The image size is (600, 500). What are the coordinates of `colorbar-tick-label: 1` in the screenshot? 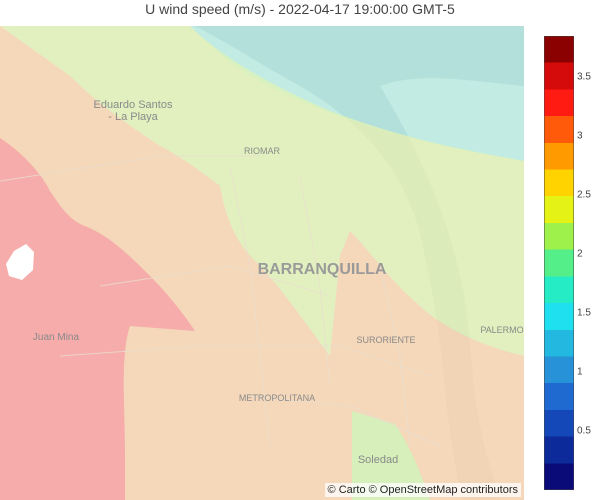 It's located at (580, 372).